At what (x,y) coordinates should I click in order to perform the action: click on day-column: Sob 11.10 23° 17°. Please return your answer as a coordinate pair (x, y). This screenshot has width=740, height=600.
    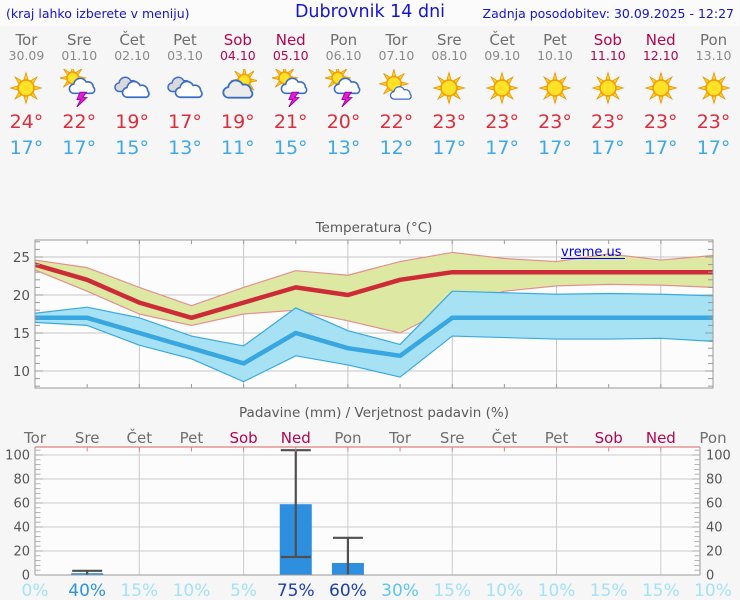
    Looking at the image, I should click on (607, 97).